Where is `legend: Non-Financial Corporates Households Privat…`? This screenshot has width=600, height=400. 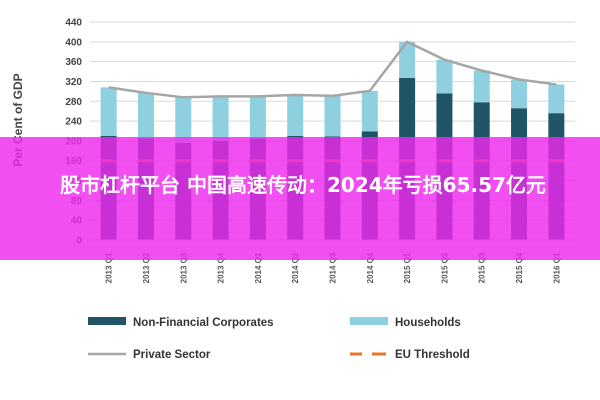 legend: Non-Financial Corporates Households Privat… is located at coordinates (279, 339).